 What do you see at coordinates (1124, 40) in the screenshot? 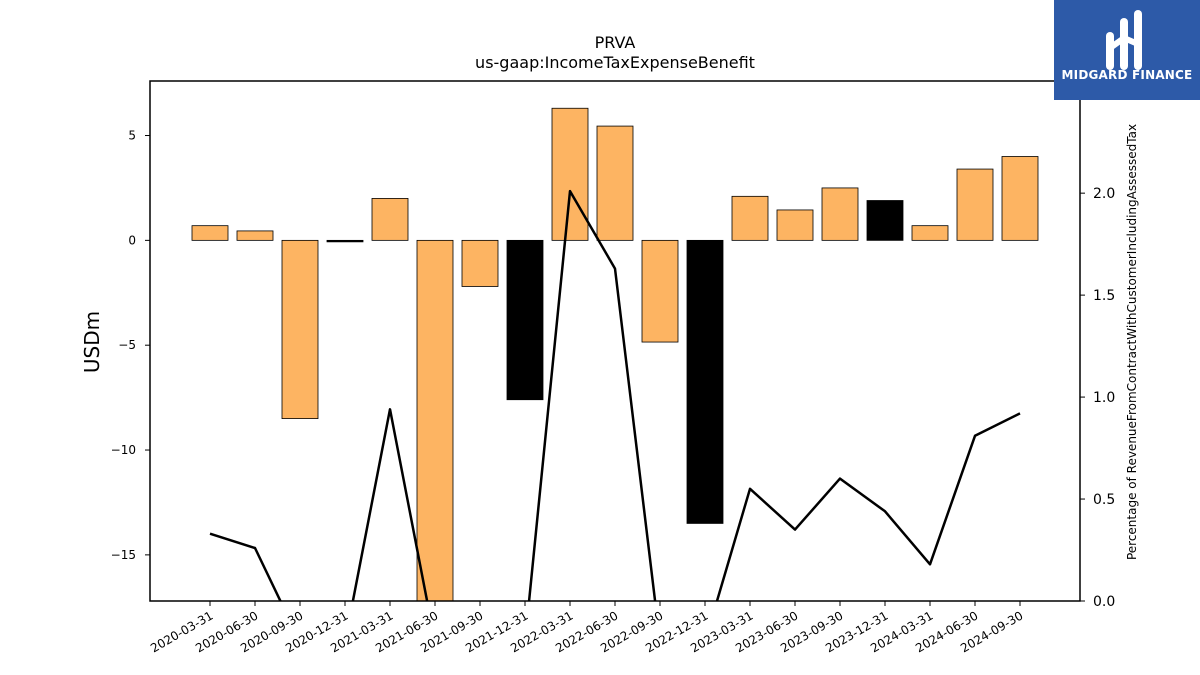
I see `midgard-logo-icon` at bounding box center [1124, 40].